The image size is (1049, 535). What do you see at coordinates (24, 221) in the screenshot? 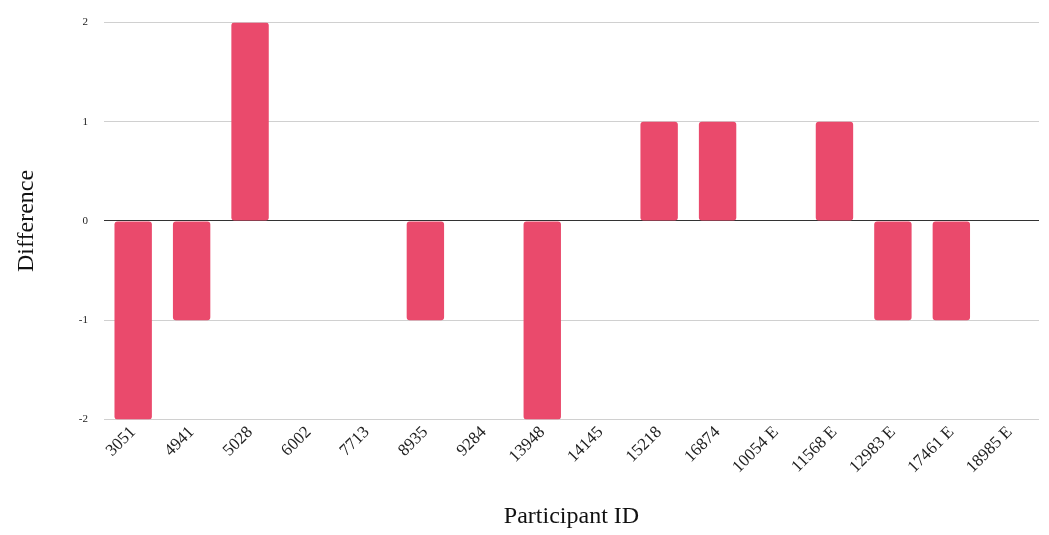
I see `y-axis-title: Difference` at bounding box center [24, 221].